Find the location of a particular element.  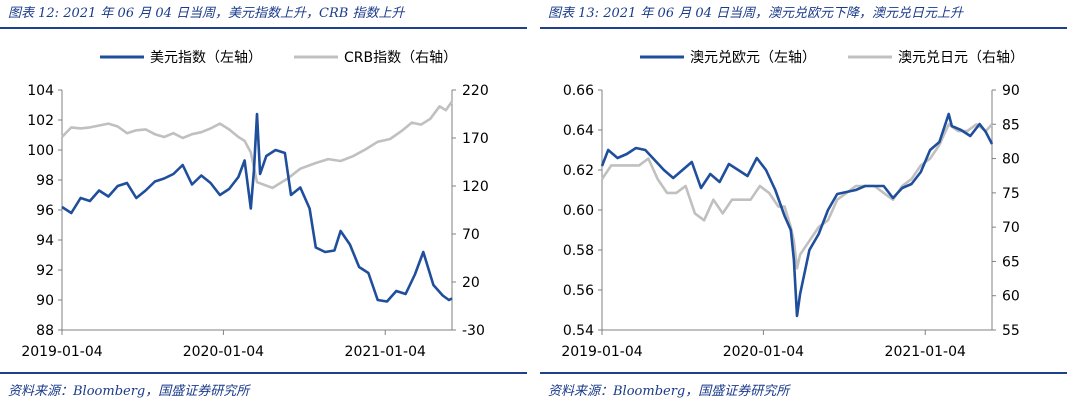

left-tick-label: 0.66 is located at coordinates (578, 91).